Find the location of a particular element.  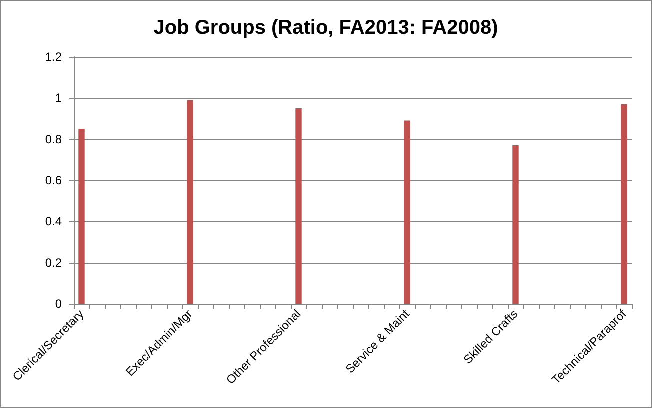

y-tick-label: 0.4 is located at coordinates (53, 221).